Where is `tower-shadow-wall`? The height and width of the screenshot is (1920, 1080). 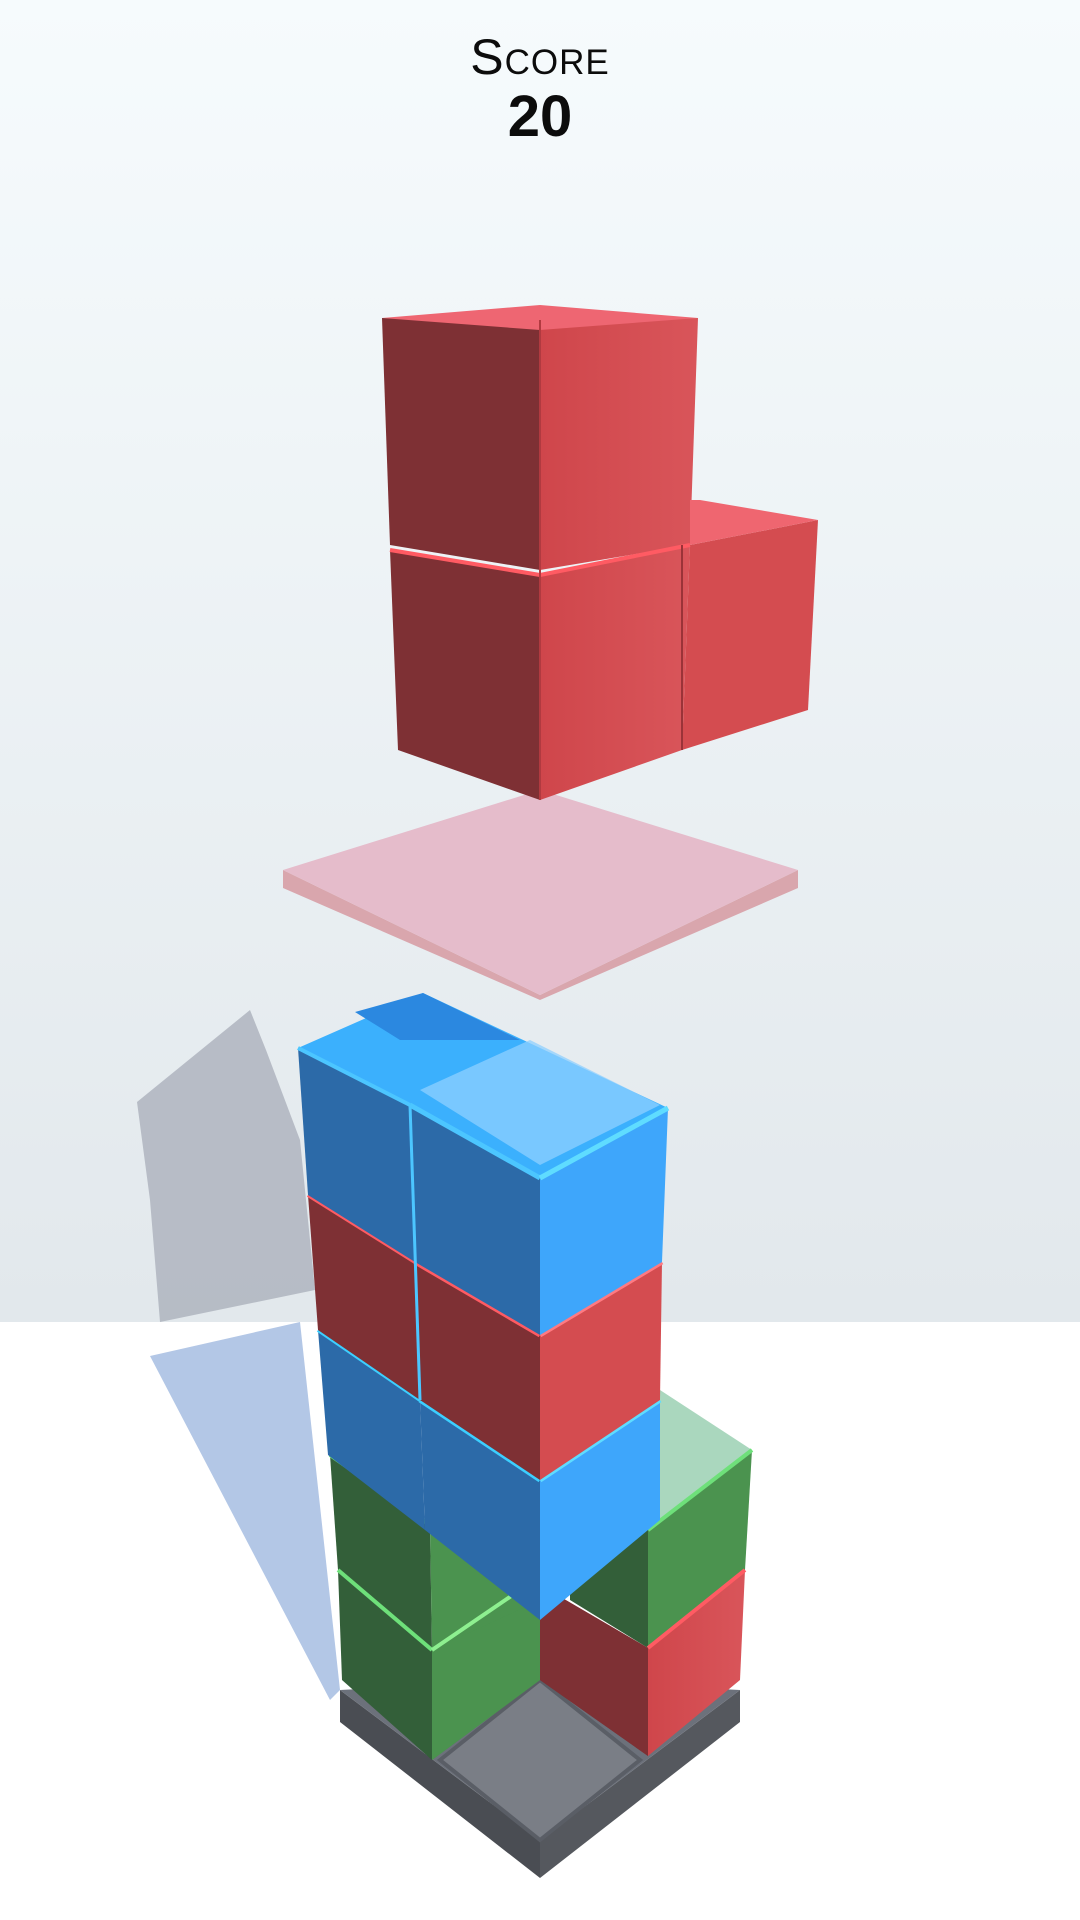
tower-shadow-wall is located at coordinates (226, 1166).